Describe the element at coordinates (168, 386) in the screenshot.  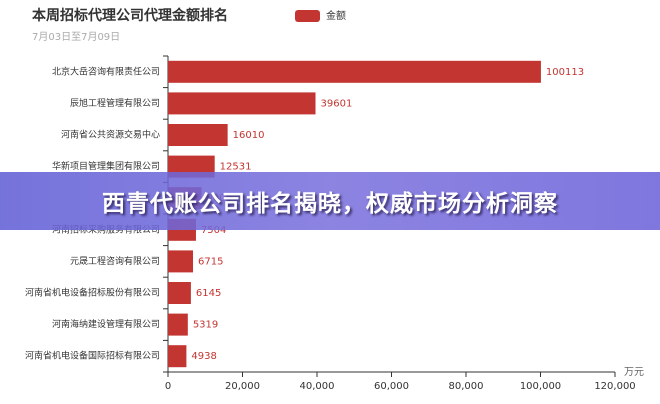
I see `x-tick-label: 0` at that location.